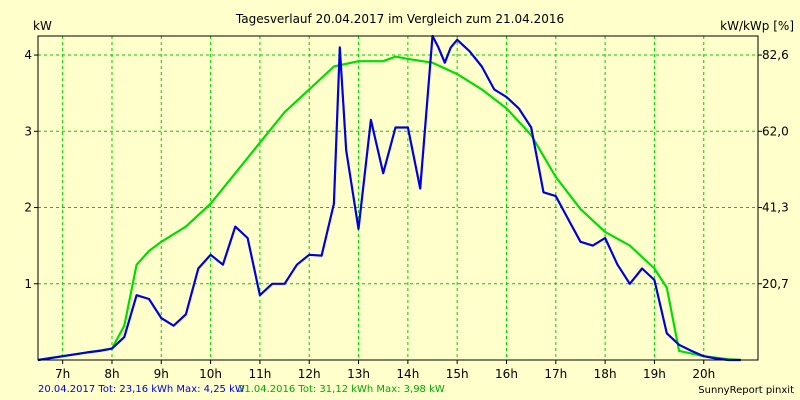 Image resolution: width=800 pixels, height=400 pixels. What do you see at coordinates (161, 374) in the screenshot?
I see `x-tick-label: 9h` at bounding box center [161, 374].